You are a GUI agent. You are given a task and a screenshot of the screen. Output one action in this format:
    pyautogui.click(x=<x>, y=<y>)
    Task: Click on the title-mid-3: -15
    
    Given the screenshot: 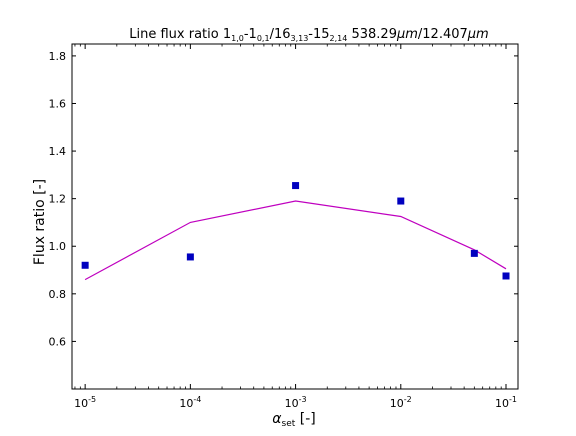 What is the action you would take?
    pyautogui.click(x=318, y=34)
    